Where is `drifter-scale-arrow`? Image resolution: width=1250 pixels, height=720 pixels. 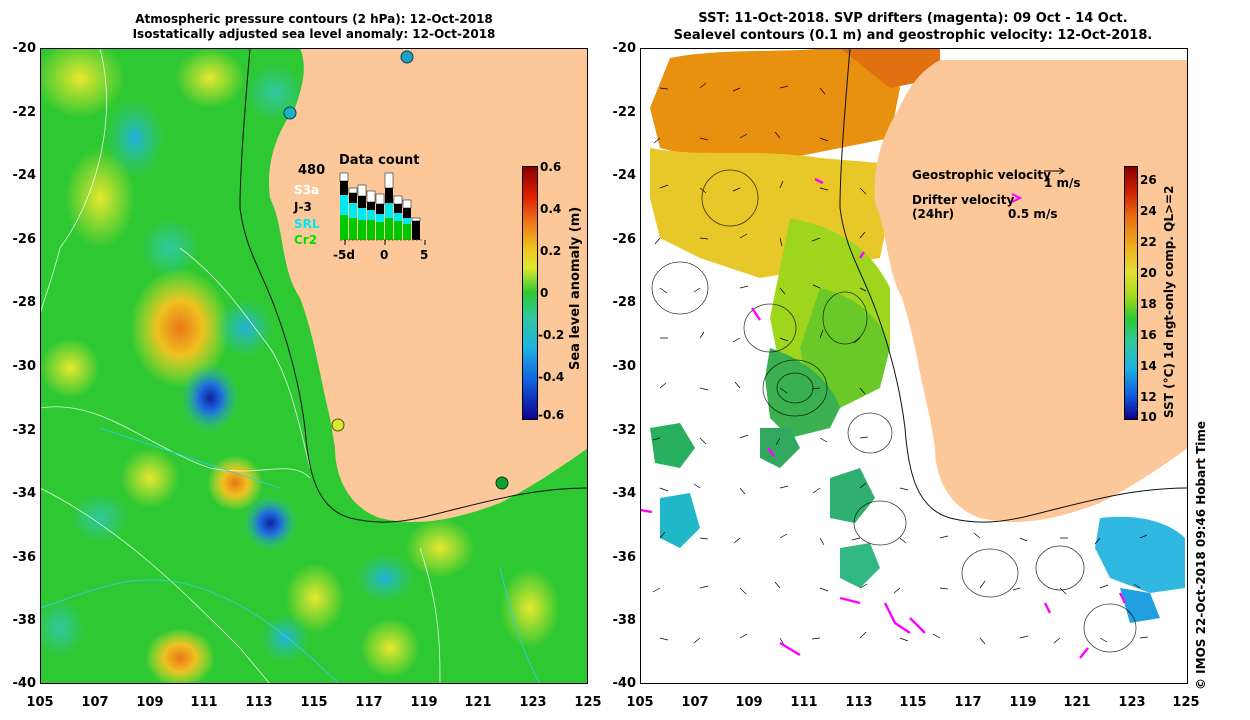 drifter-scale-arrow is located at coordinates (1017, 198).